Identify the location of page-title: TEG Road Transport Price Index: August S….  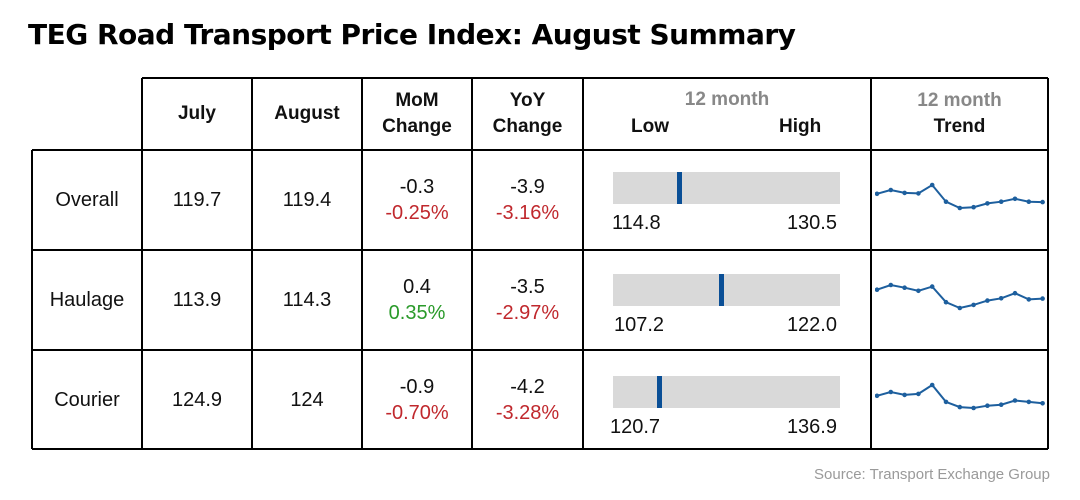
(412, 34).